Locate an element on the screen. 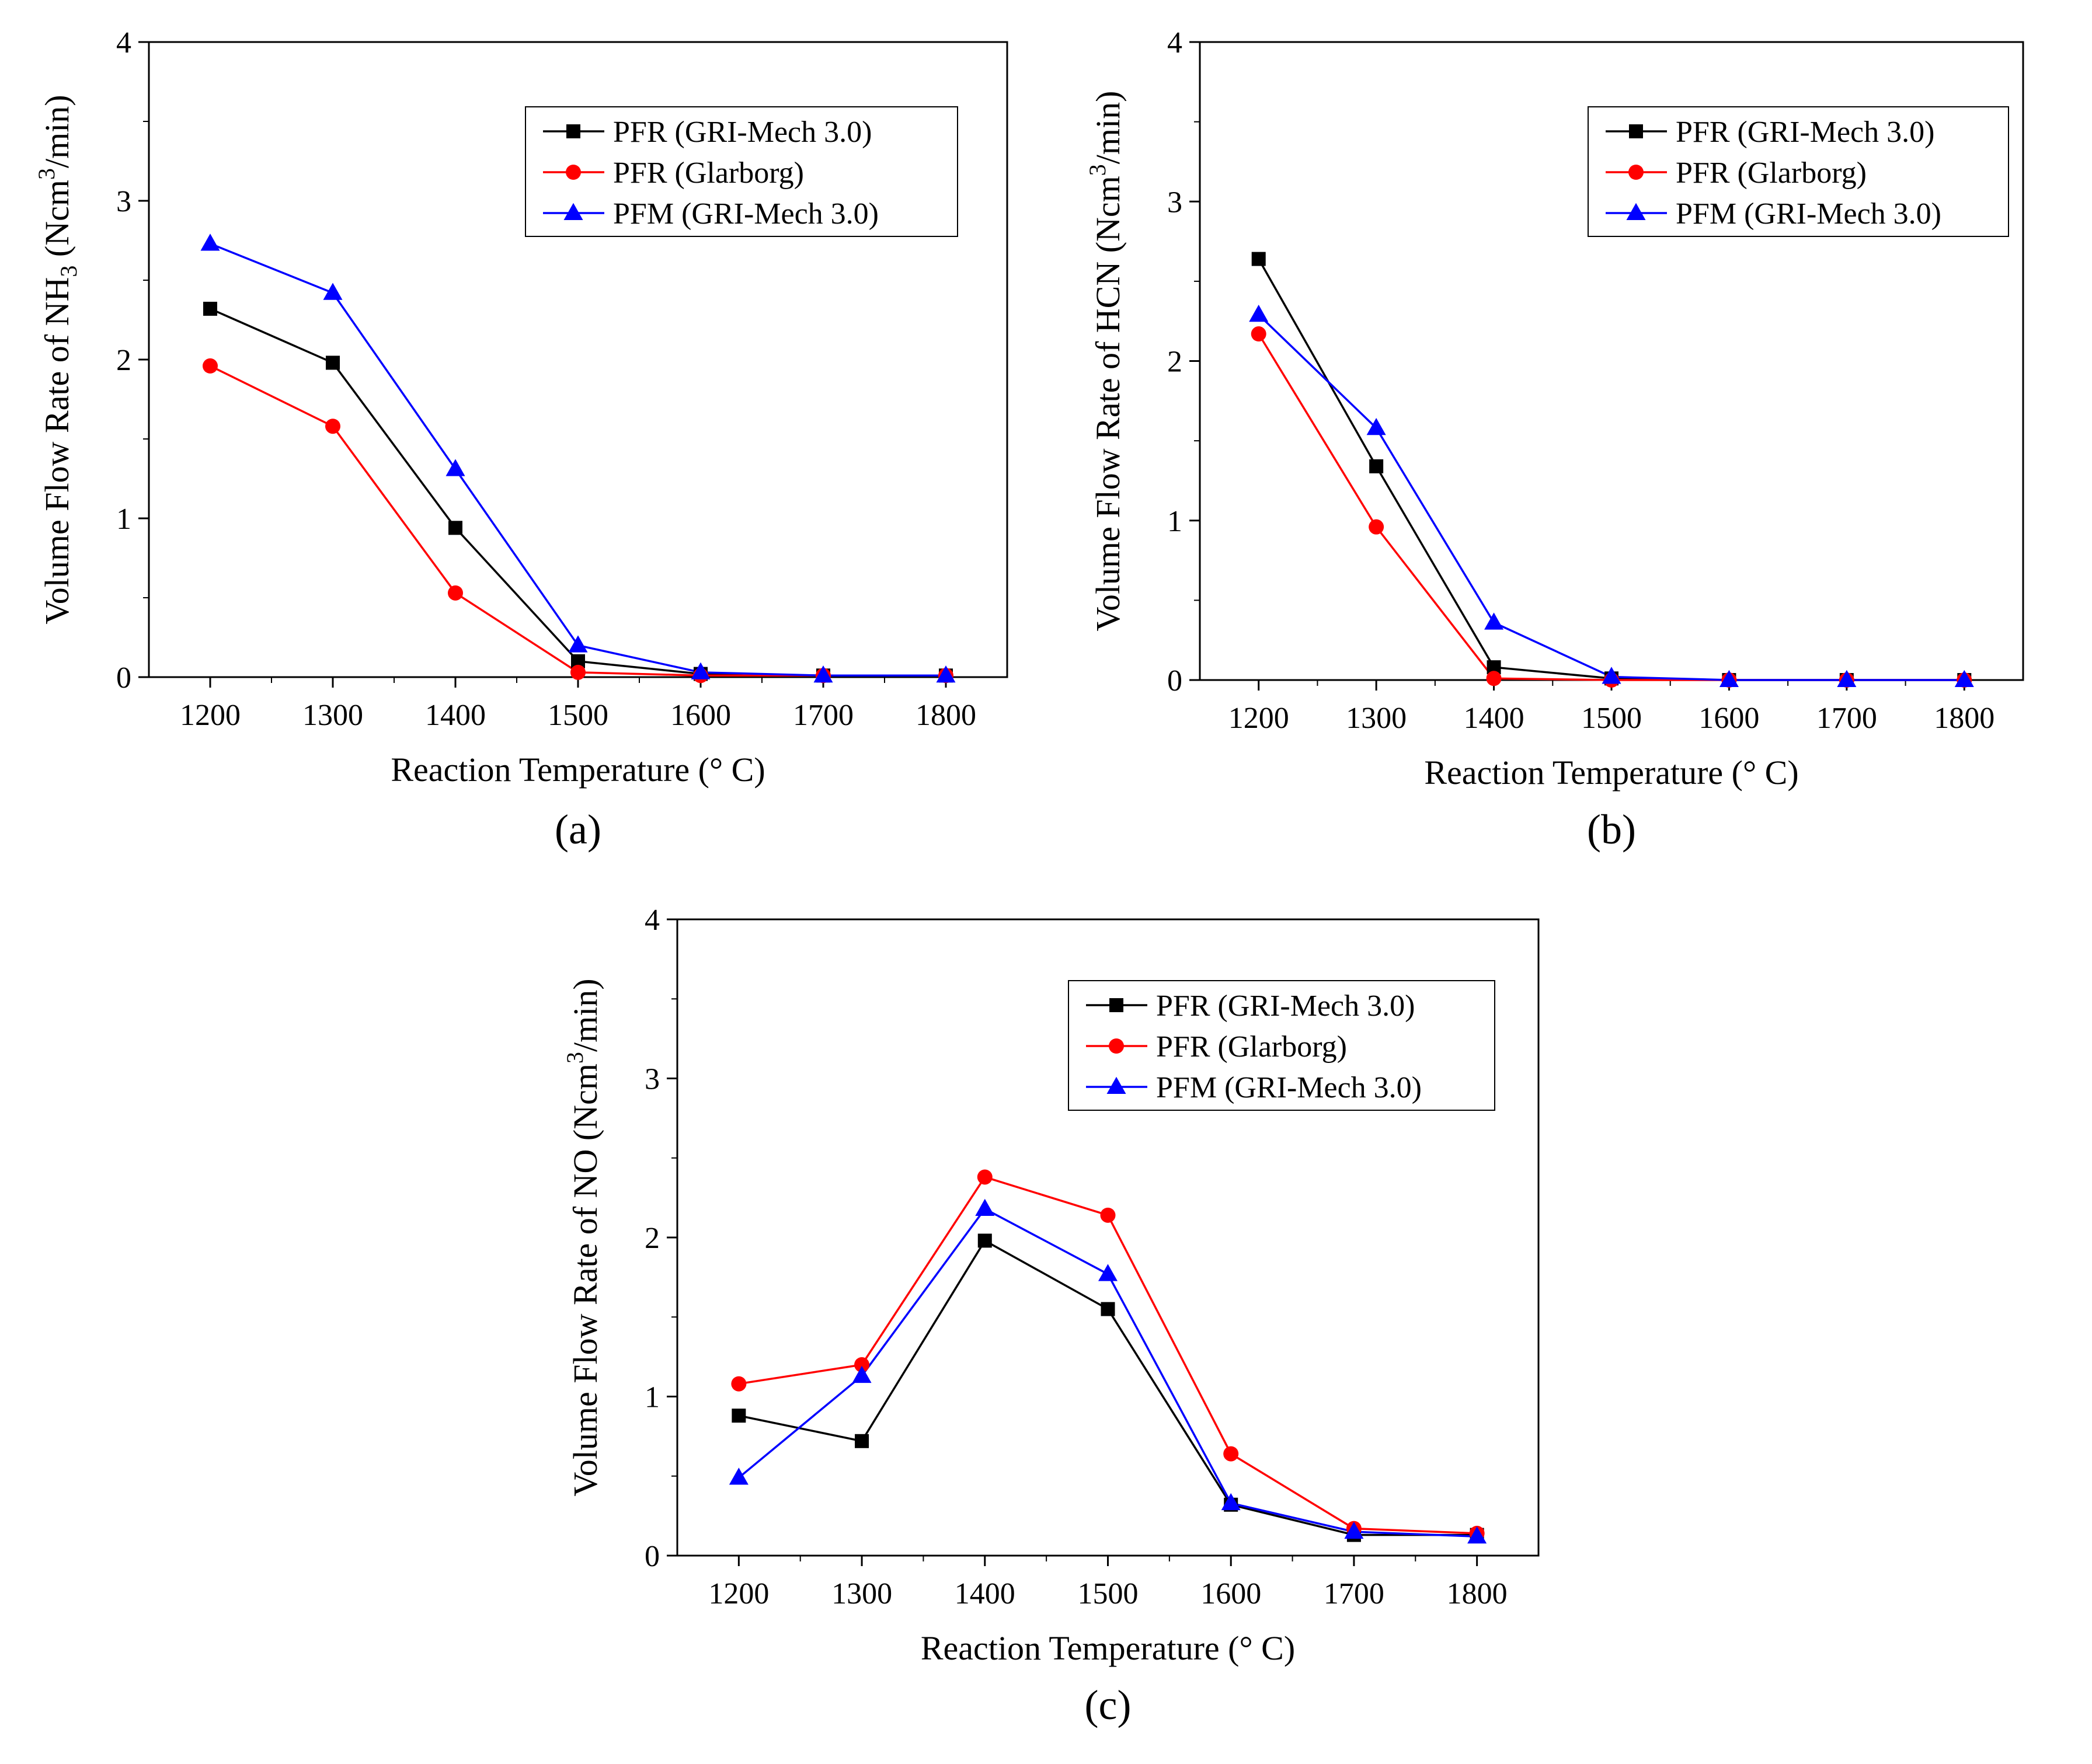 The width and height of the screenshot is (2092, 1764). y-axis-title: Volume Flow Rate of NO (Ncm3/min) is located at coordinates (583, 1237).